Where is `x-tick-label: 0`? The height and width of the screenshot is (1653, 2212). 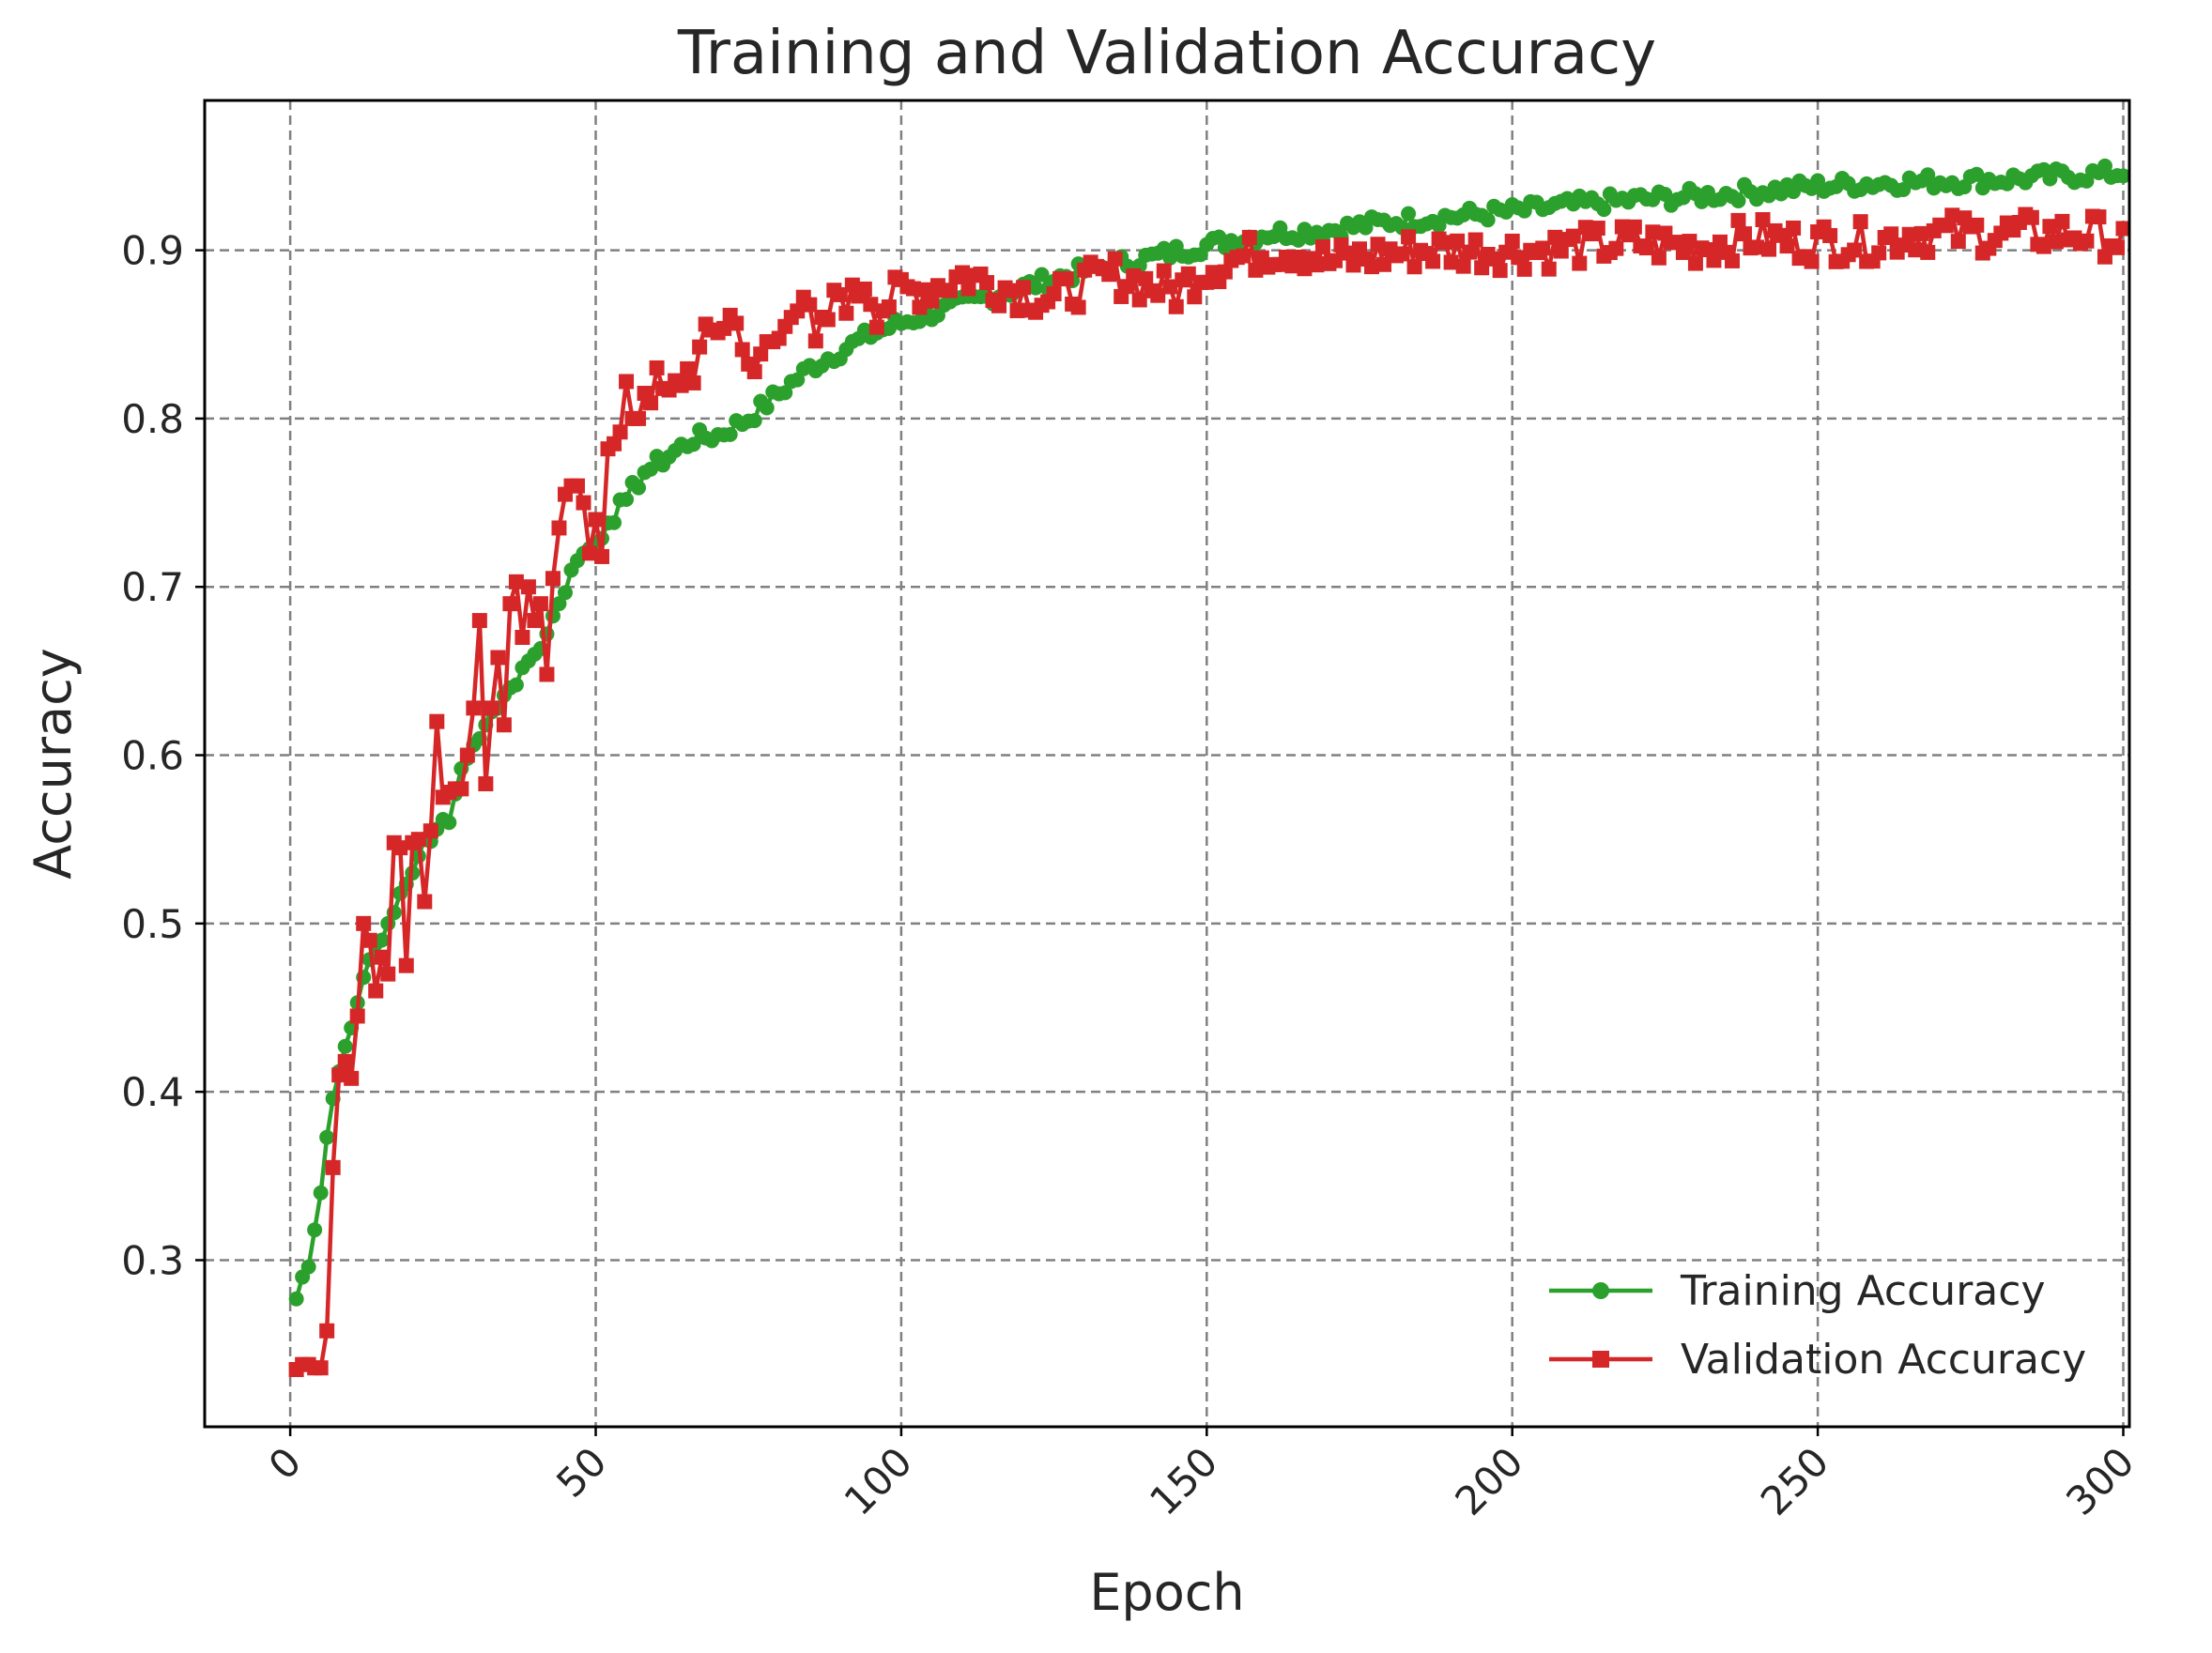 x-tick-label: 0 is located at coordinates (285, 1463).